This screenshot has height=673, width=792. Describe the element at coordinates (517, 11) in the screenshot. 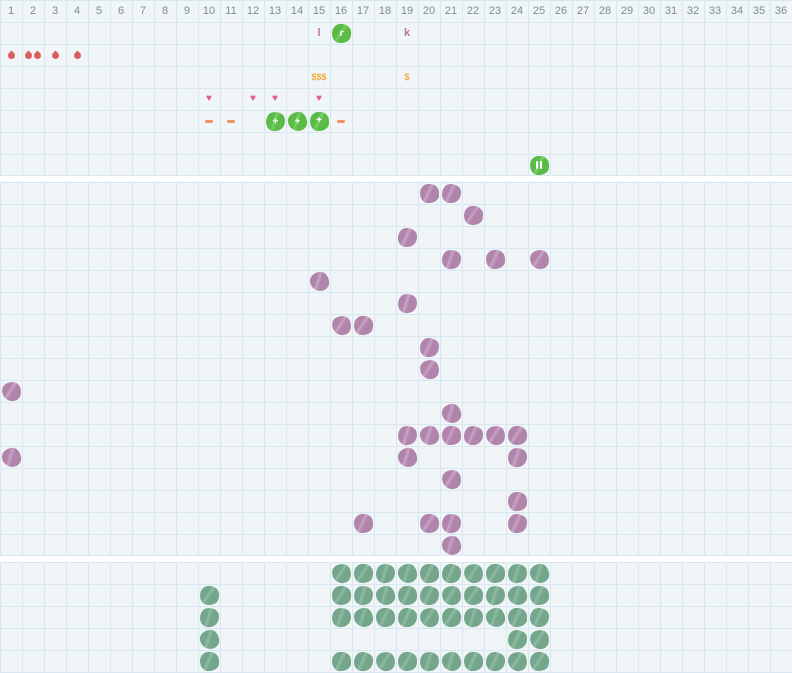

I see `column-header-24: 24` at that location.